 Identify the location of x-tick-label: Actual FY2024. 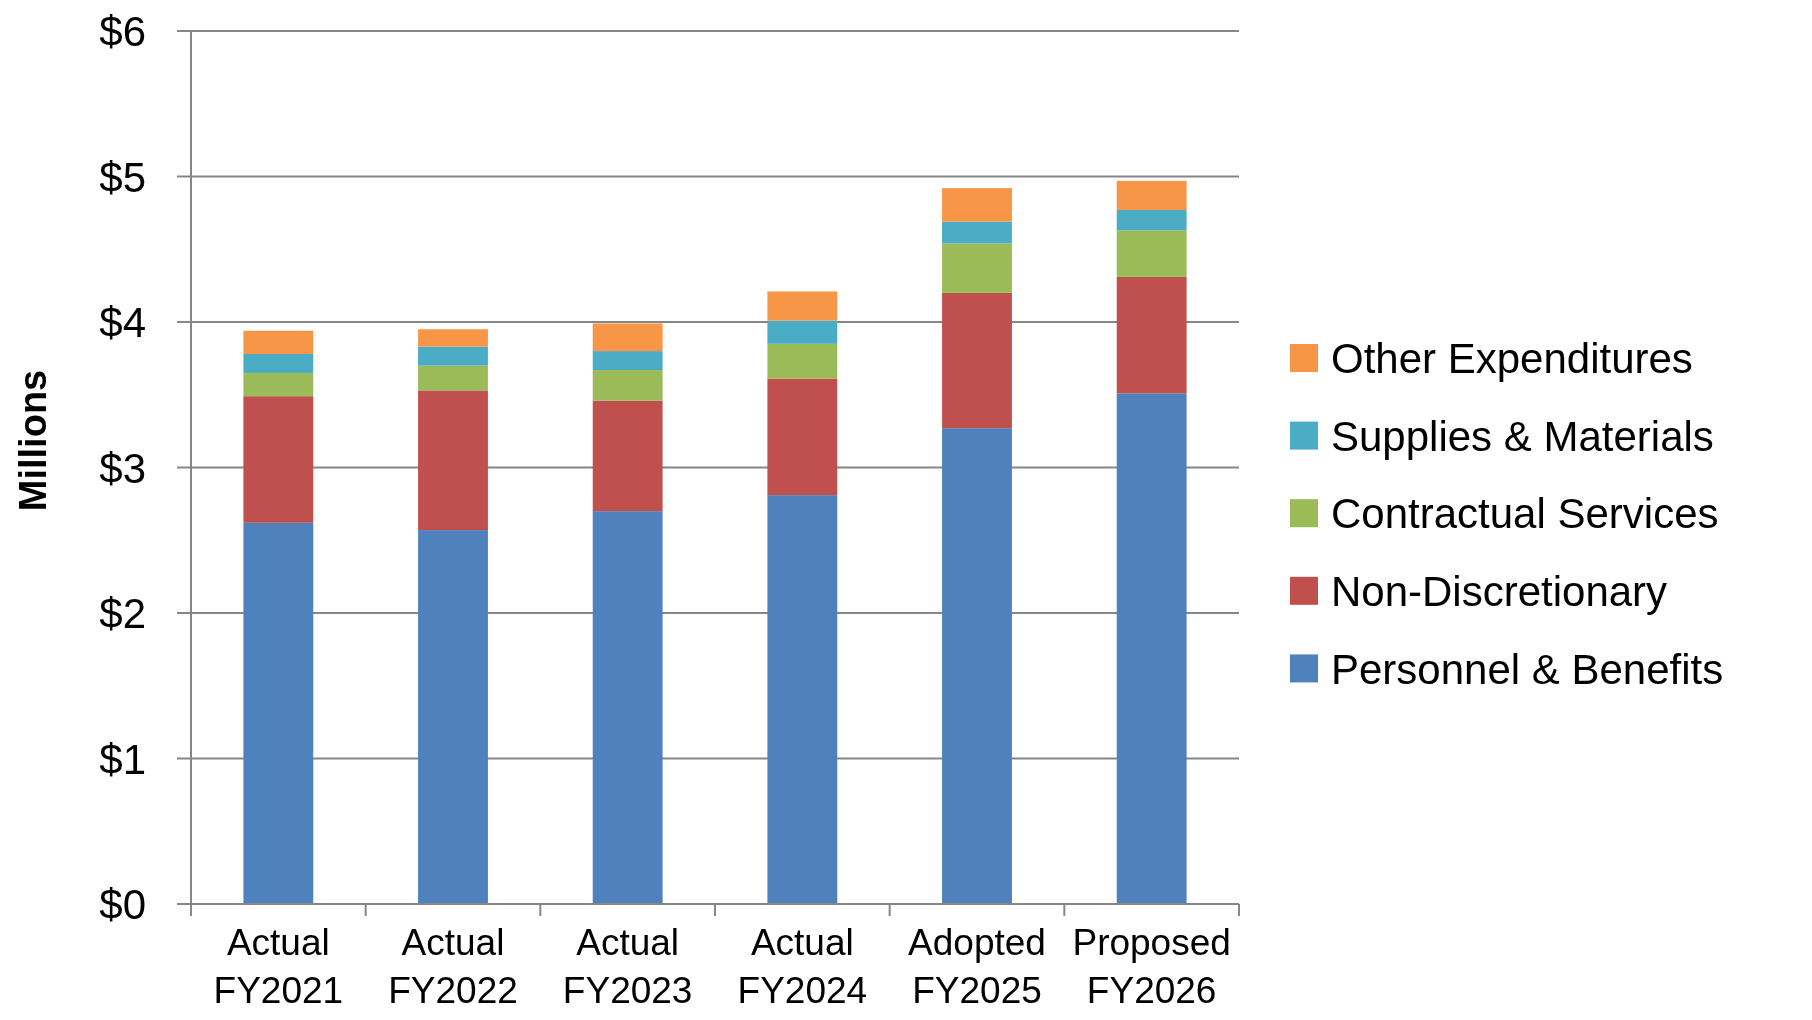
(802, 967).